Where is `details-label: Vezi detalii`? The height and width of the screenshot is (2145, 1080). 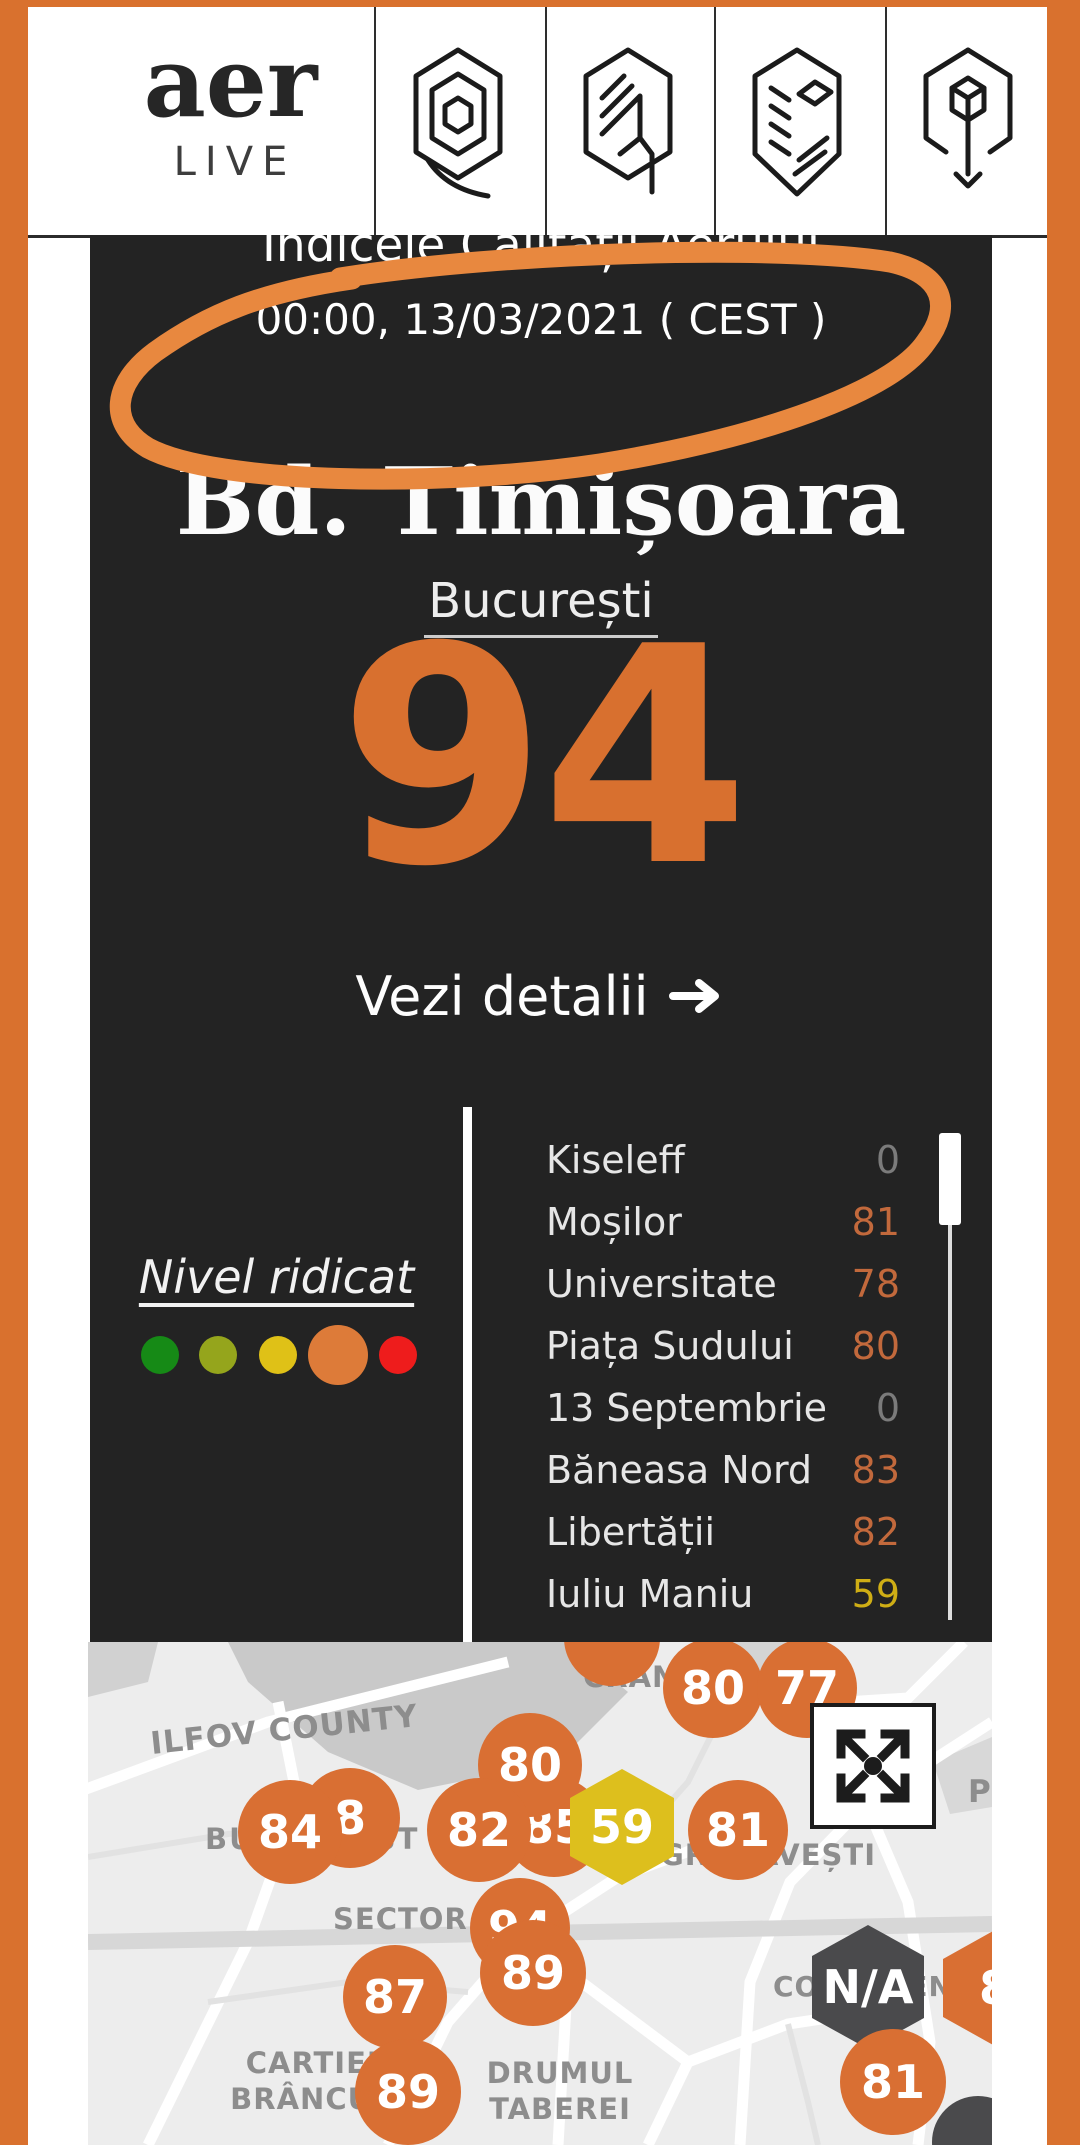 details-label: Vezi detalii is located at coordinates (502, 996).